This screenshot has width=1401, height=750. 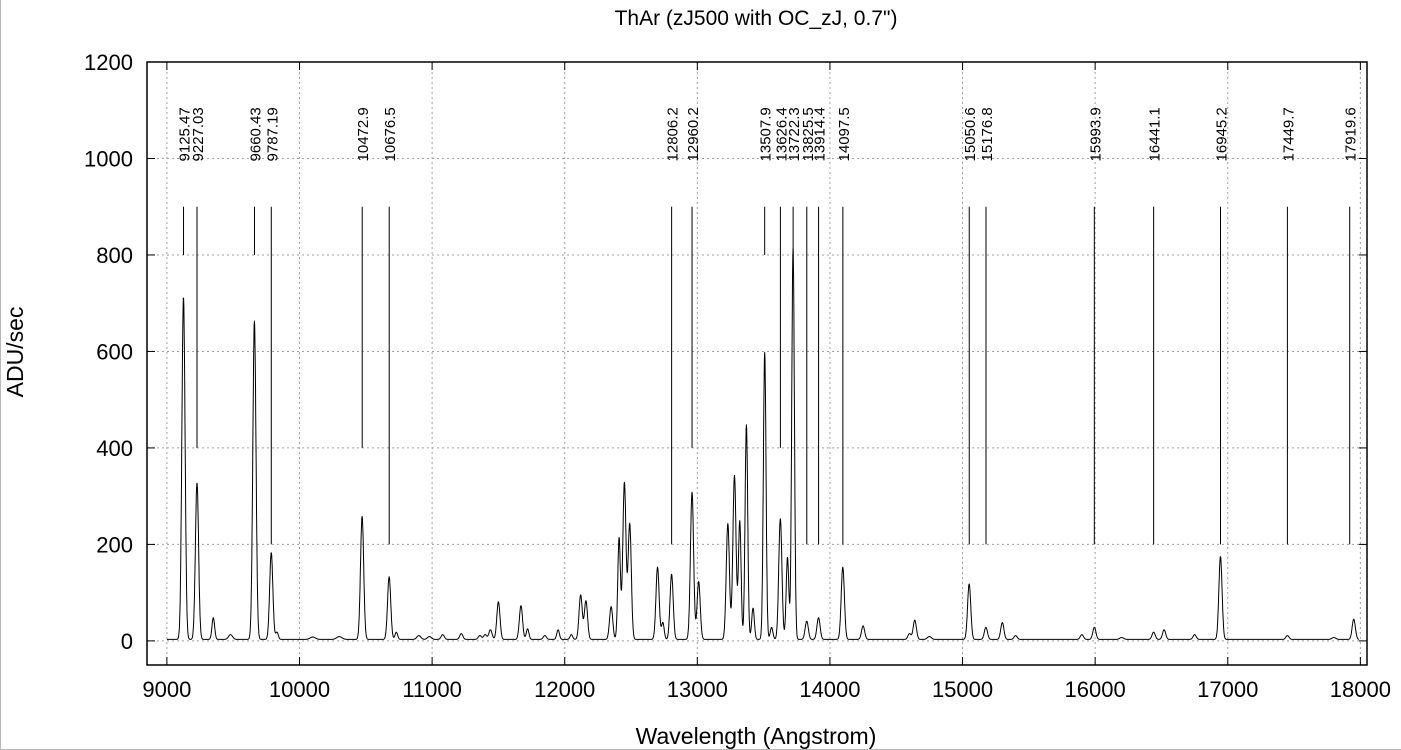 What do you see at coordinates (697, 689) in the screenshot?
I see `x-tick-label: 13000` at bounding box center [697, 689].